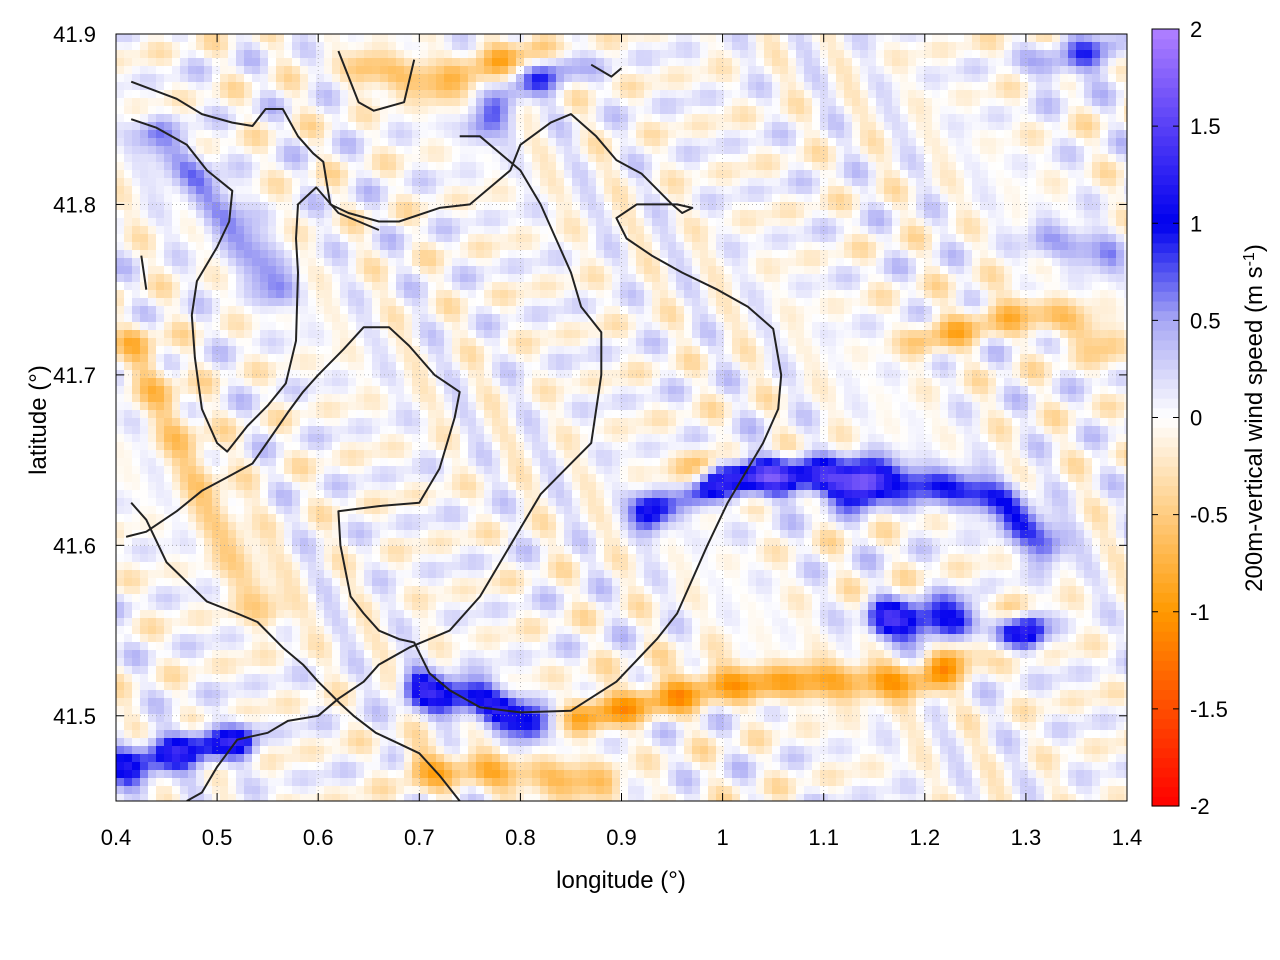 The image size is (1280, 960). What do you see at coordinates (1196, 418) in the screenshot?
I see `colorbar-tick-label: 0` at bounding box center [1196, 418].